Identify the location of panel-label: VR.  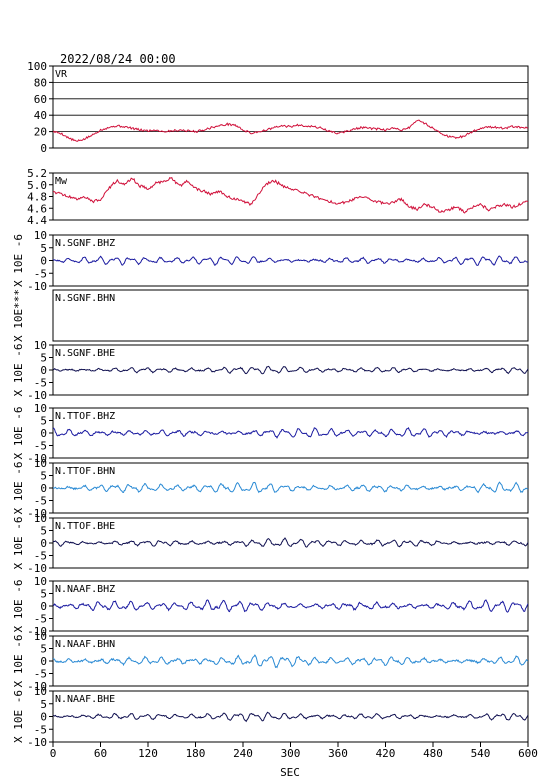
(61, 74).